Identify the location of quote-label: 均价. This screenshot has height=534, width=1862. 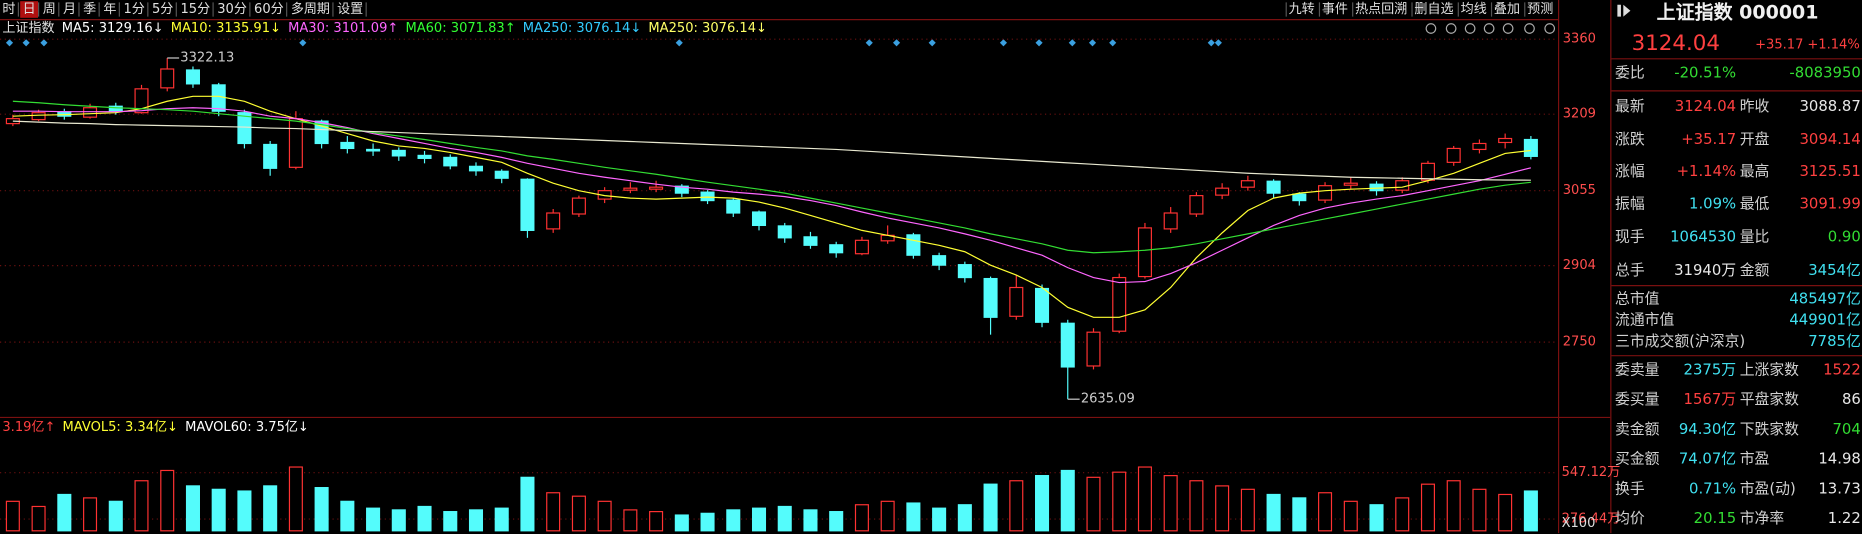
(1630, 518).